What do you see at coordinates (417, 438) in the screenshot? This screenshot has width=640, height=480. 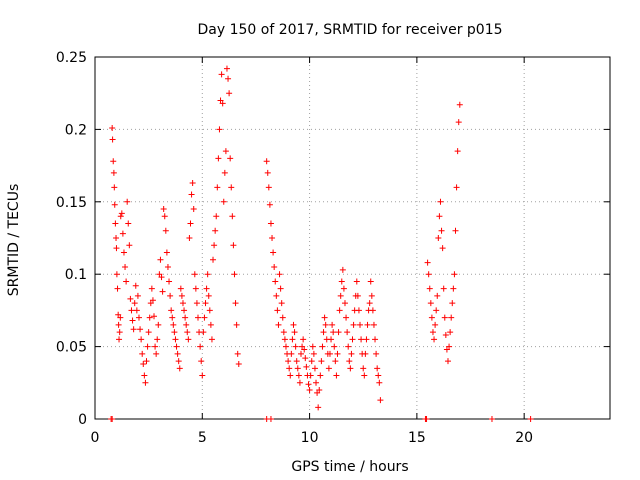 I see `x-tick-label: 15` at bounding box center [417, 438].